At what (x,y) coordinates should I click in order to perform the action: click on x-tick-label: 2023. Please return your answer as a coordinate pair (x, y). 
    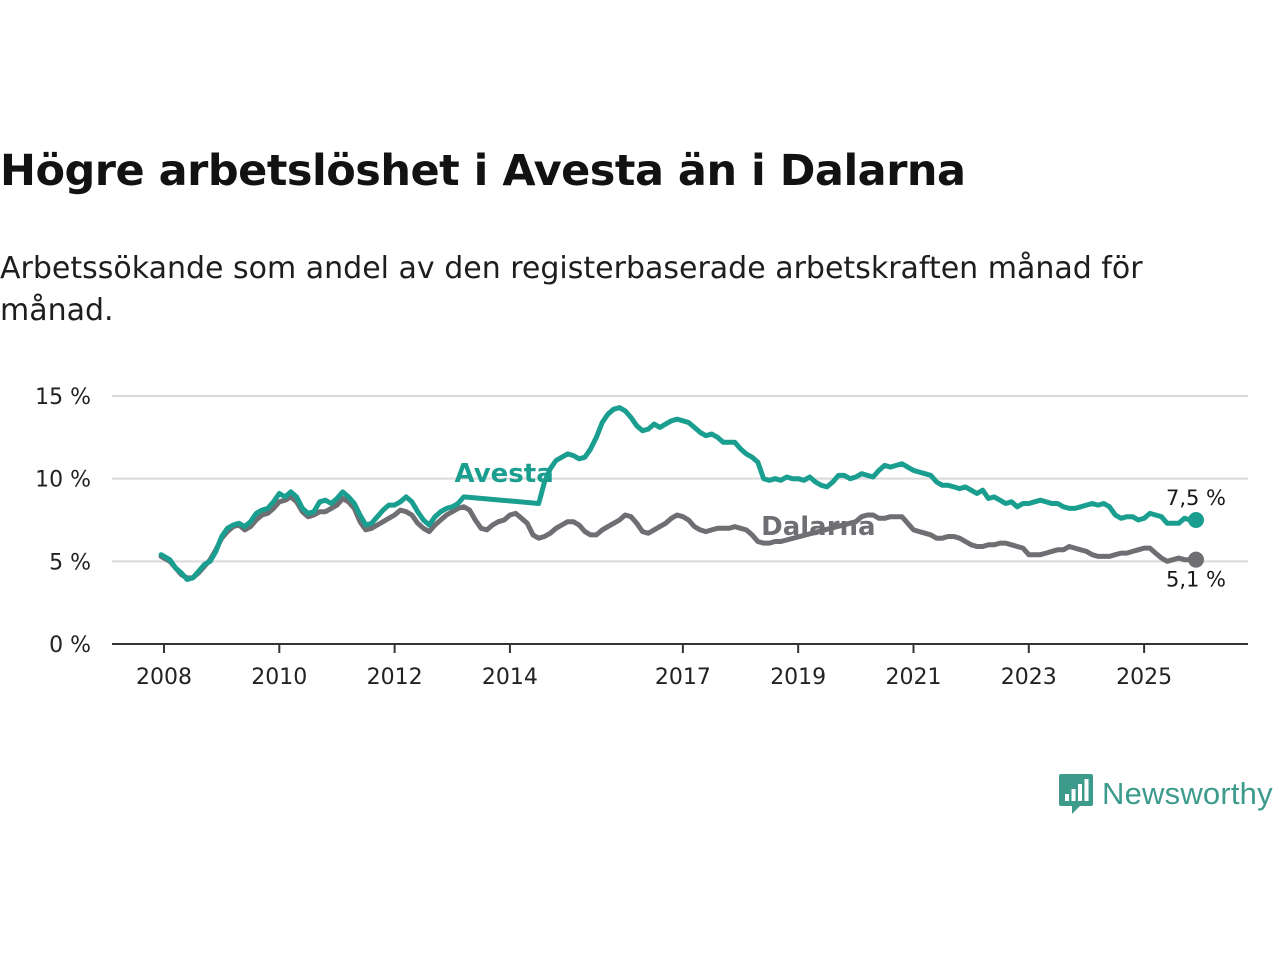
    Looking at the image, I should click on (1029, 677).